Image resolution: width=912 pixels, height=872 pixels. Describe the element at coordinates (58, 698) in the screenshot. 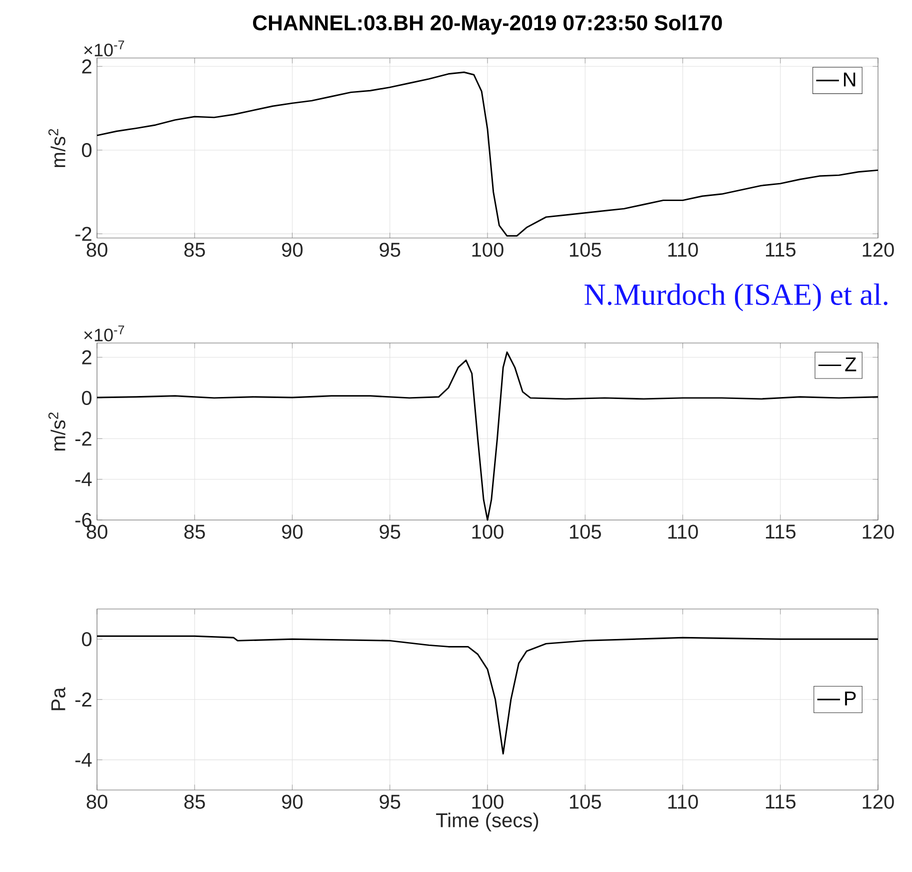

I see `y-axis-title: Pa` at that location.